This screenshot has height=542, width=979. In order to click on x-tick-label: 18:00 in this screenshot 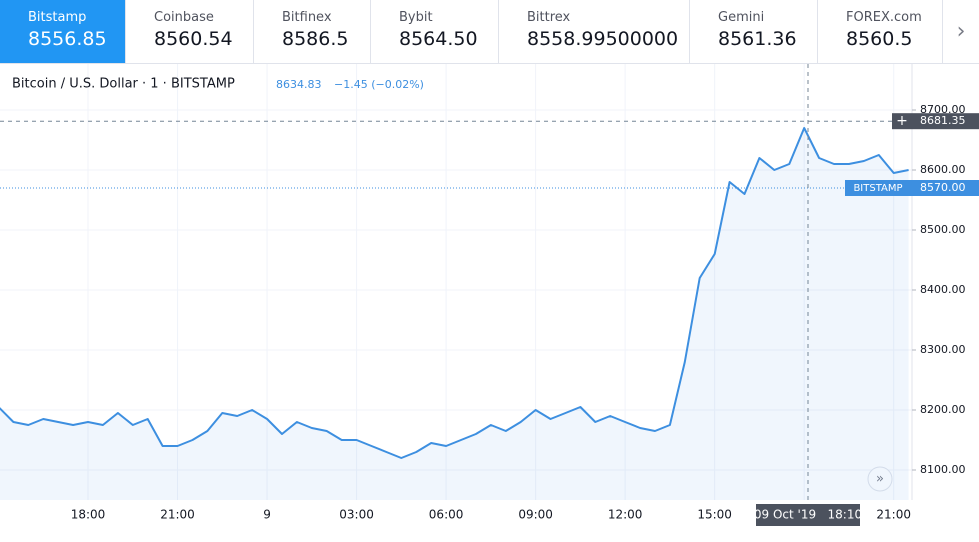, I will do `click(88, 515)`.